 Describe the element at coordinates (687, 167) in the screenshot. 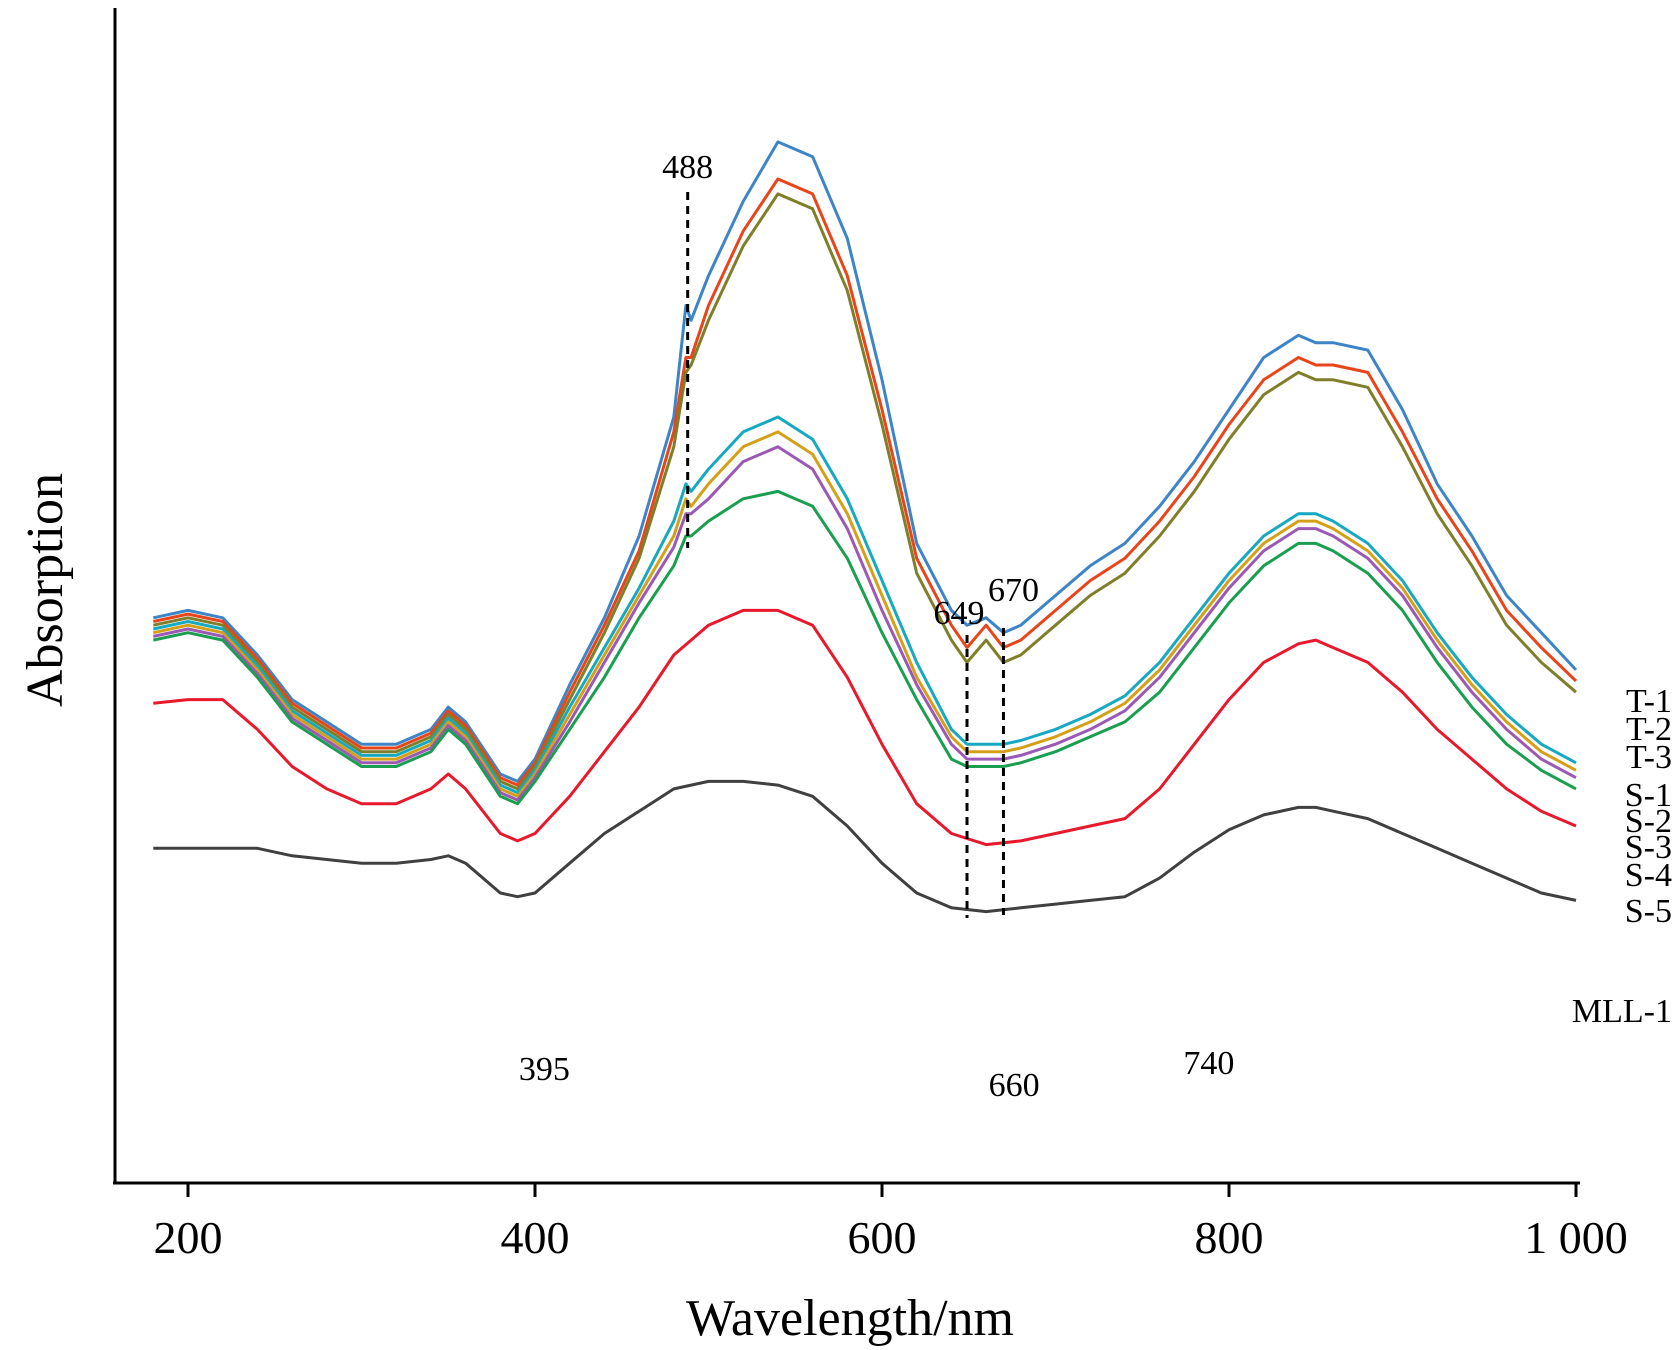

I see `reference-label-488: 488` at that location.